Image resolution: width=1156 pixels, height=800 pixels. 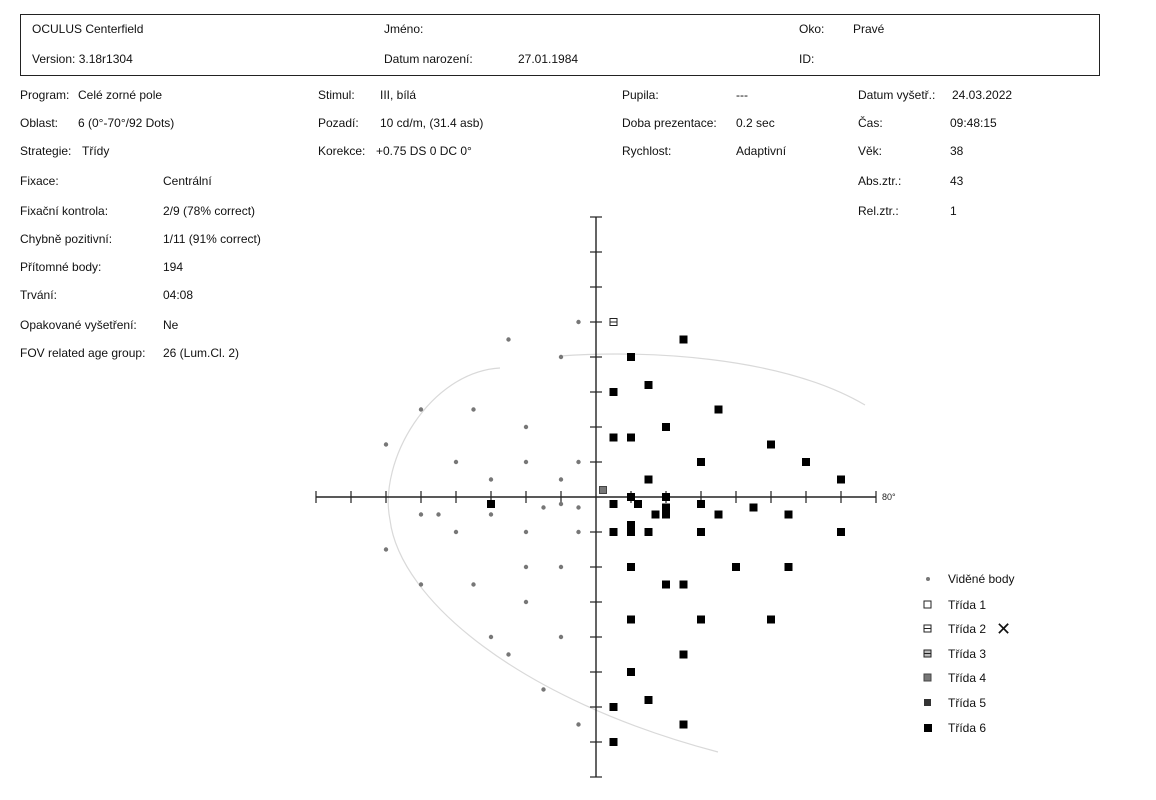 I want to click on correction-label: Korekce:, so click(x=342, y=151).